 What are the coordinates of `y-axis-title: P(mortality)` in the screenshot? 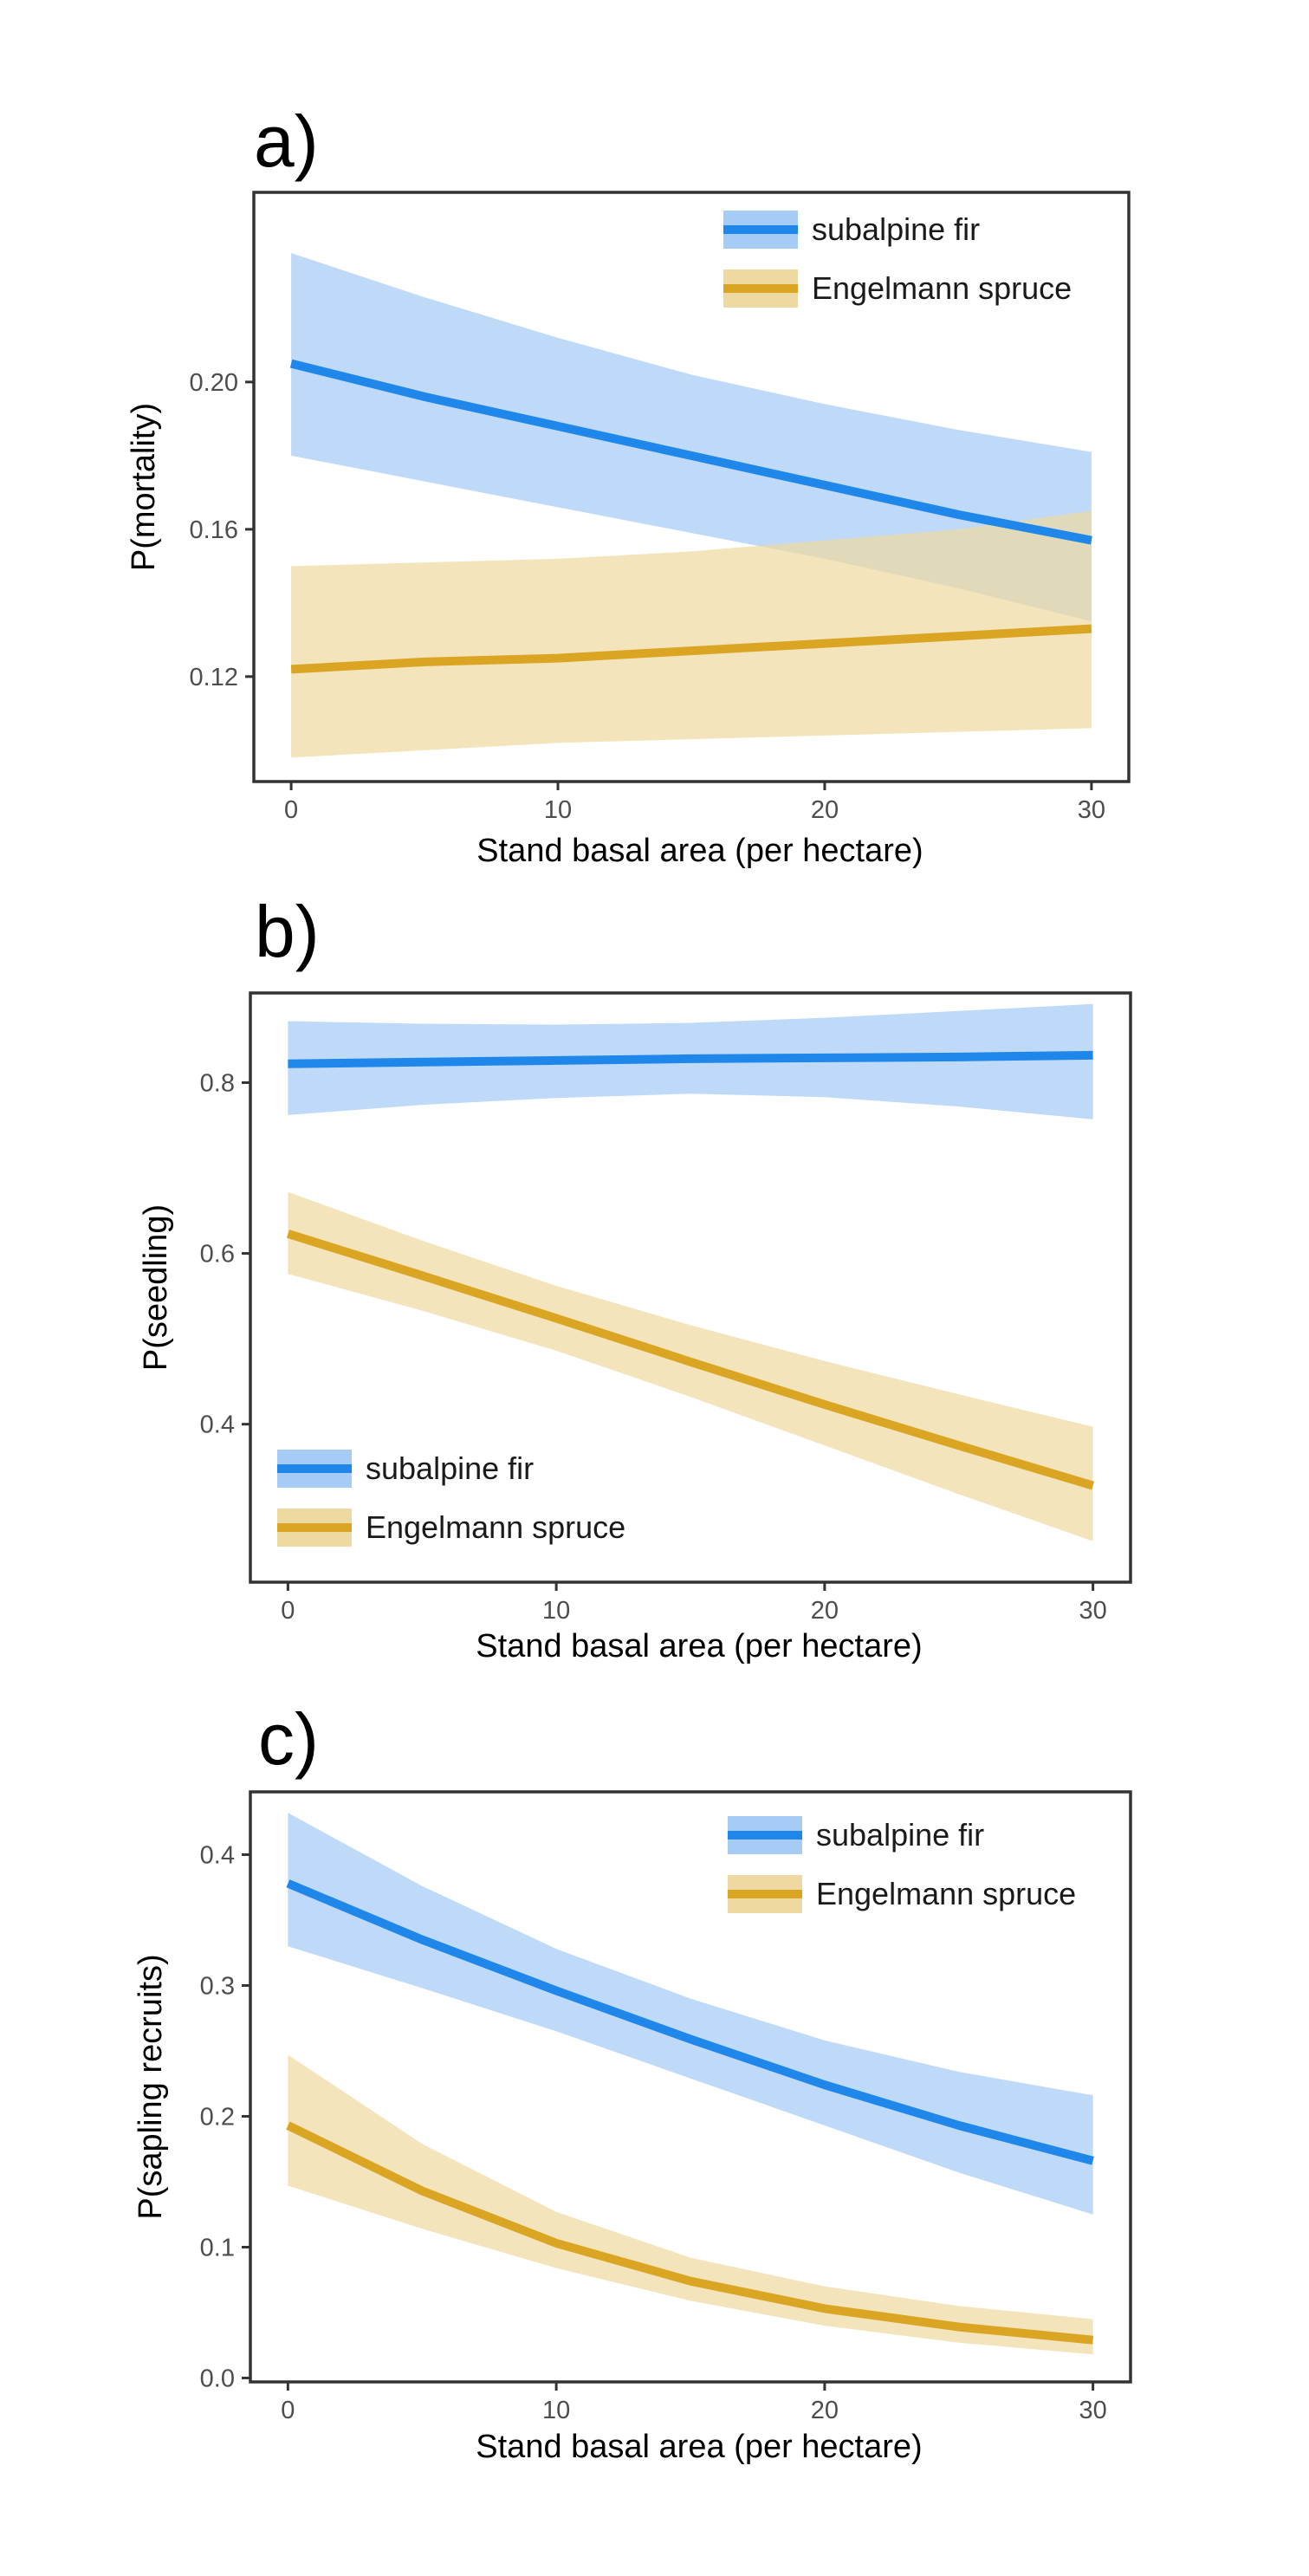 It's located at (144, 487).